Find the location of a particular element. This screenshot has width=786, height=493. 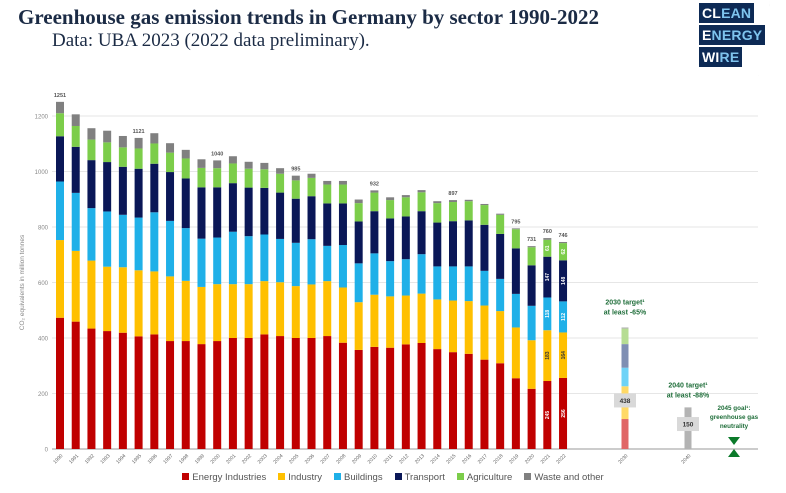

total-label: 985 is located at coordinates (295, 170).